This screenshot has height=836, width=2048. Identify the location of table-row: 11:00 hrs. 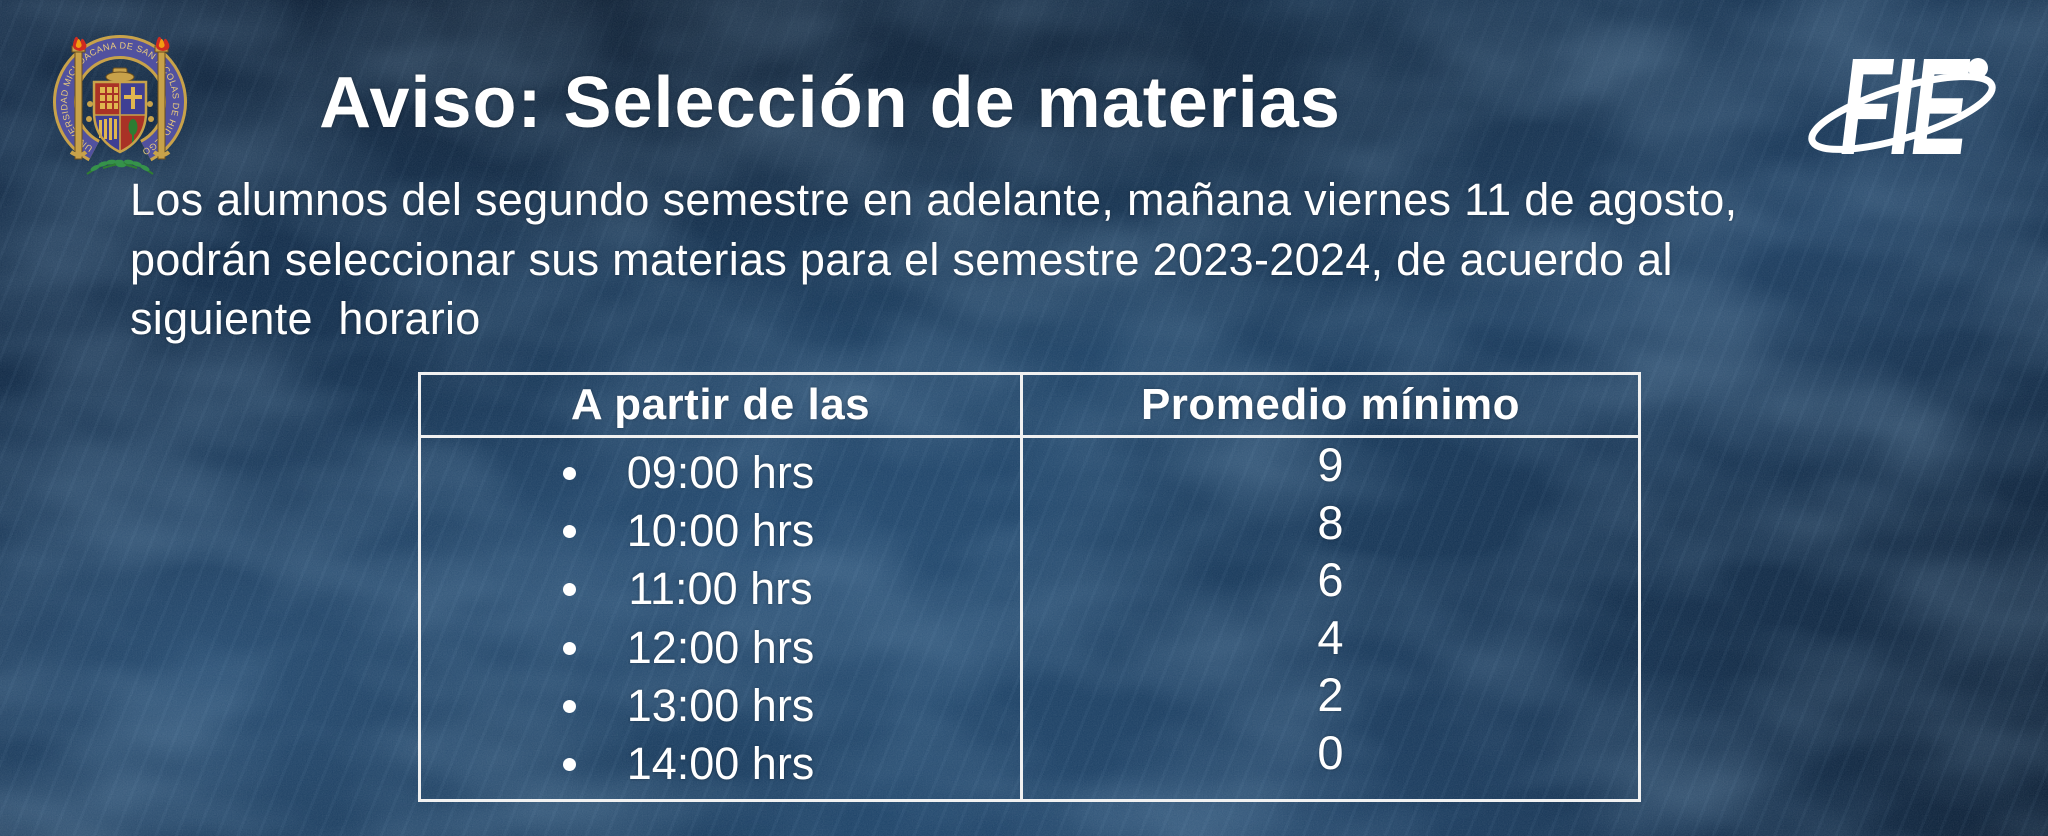
(720, 589).